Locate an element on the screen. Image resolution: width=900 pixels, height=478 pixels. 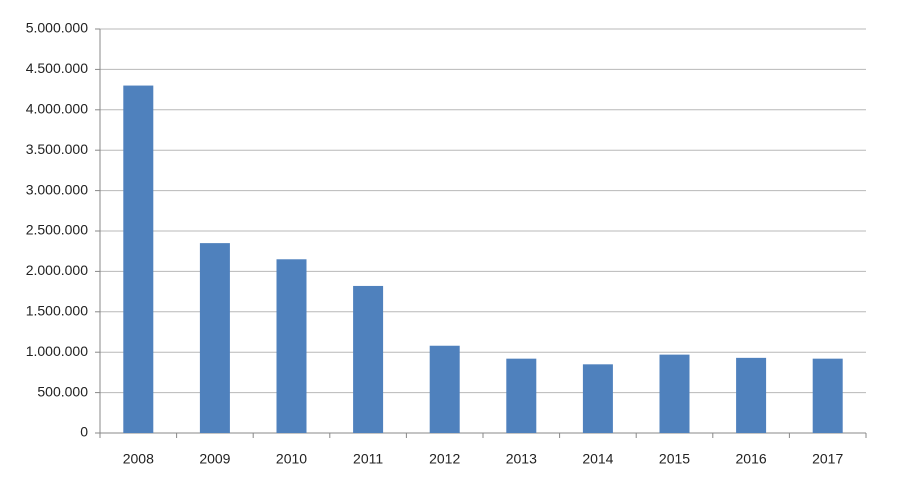
y-tick-label: 1.500.000 is located at coordinates (57, 311).